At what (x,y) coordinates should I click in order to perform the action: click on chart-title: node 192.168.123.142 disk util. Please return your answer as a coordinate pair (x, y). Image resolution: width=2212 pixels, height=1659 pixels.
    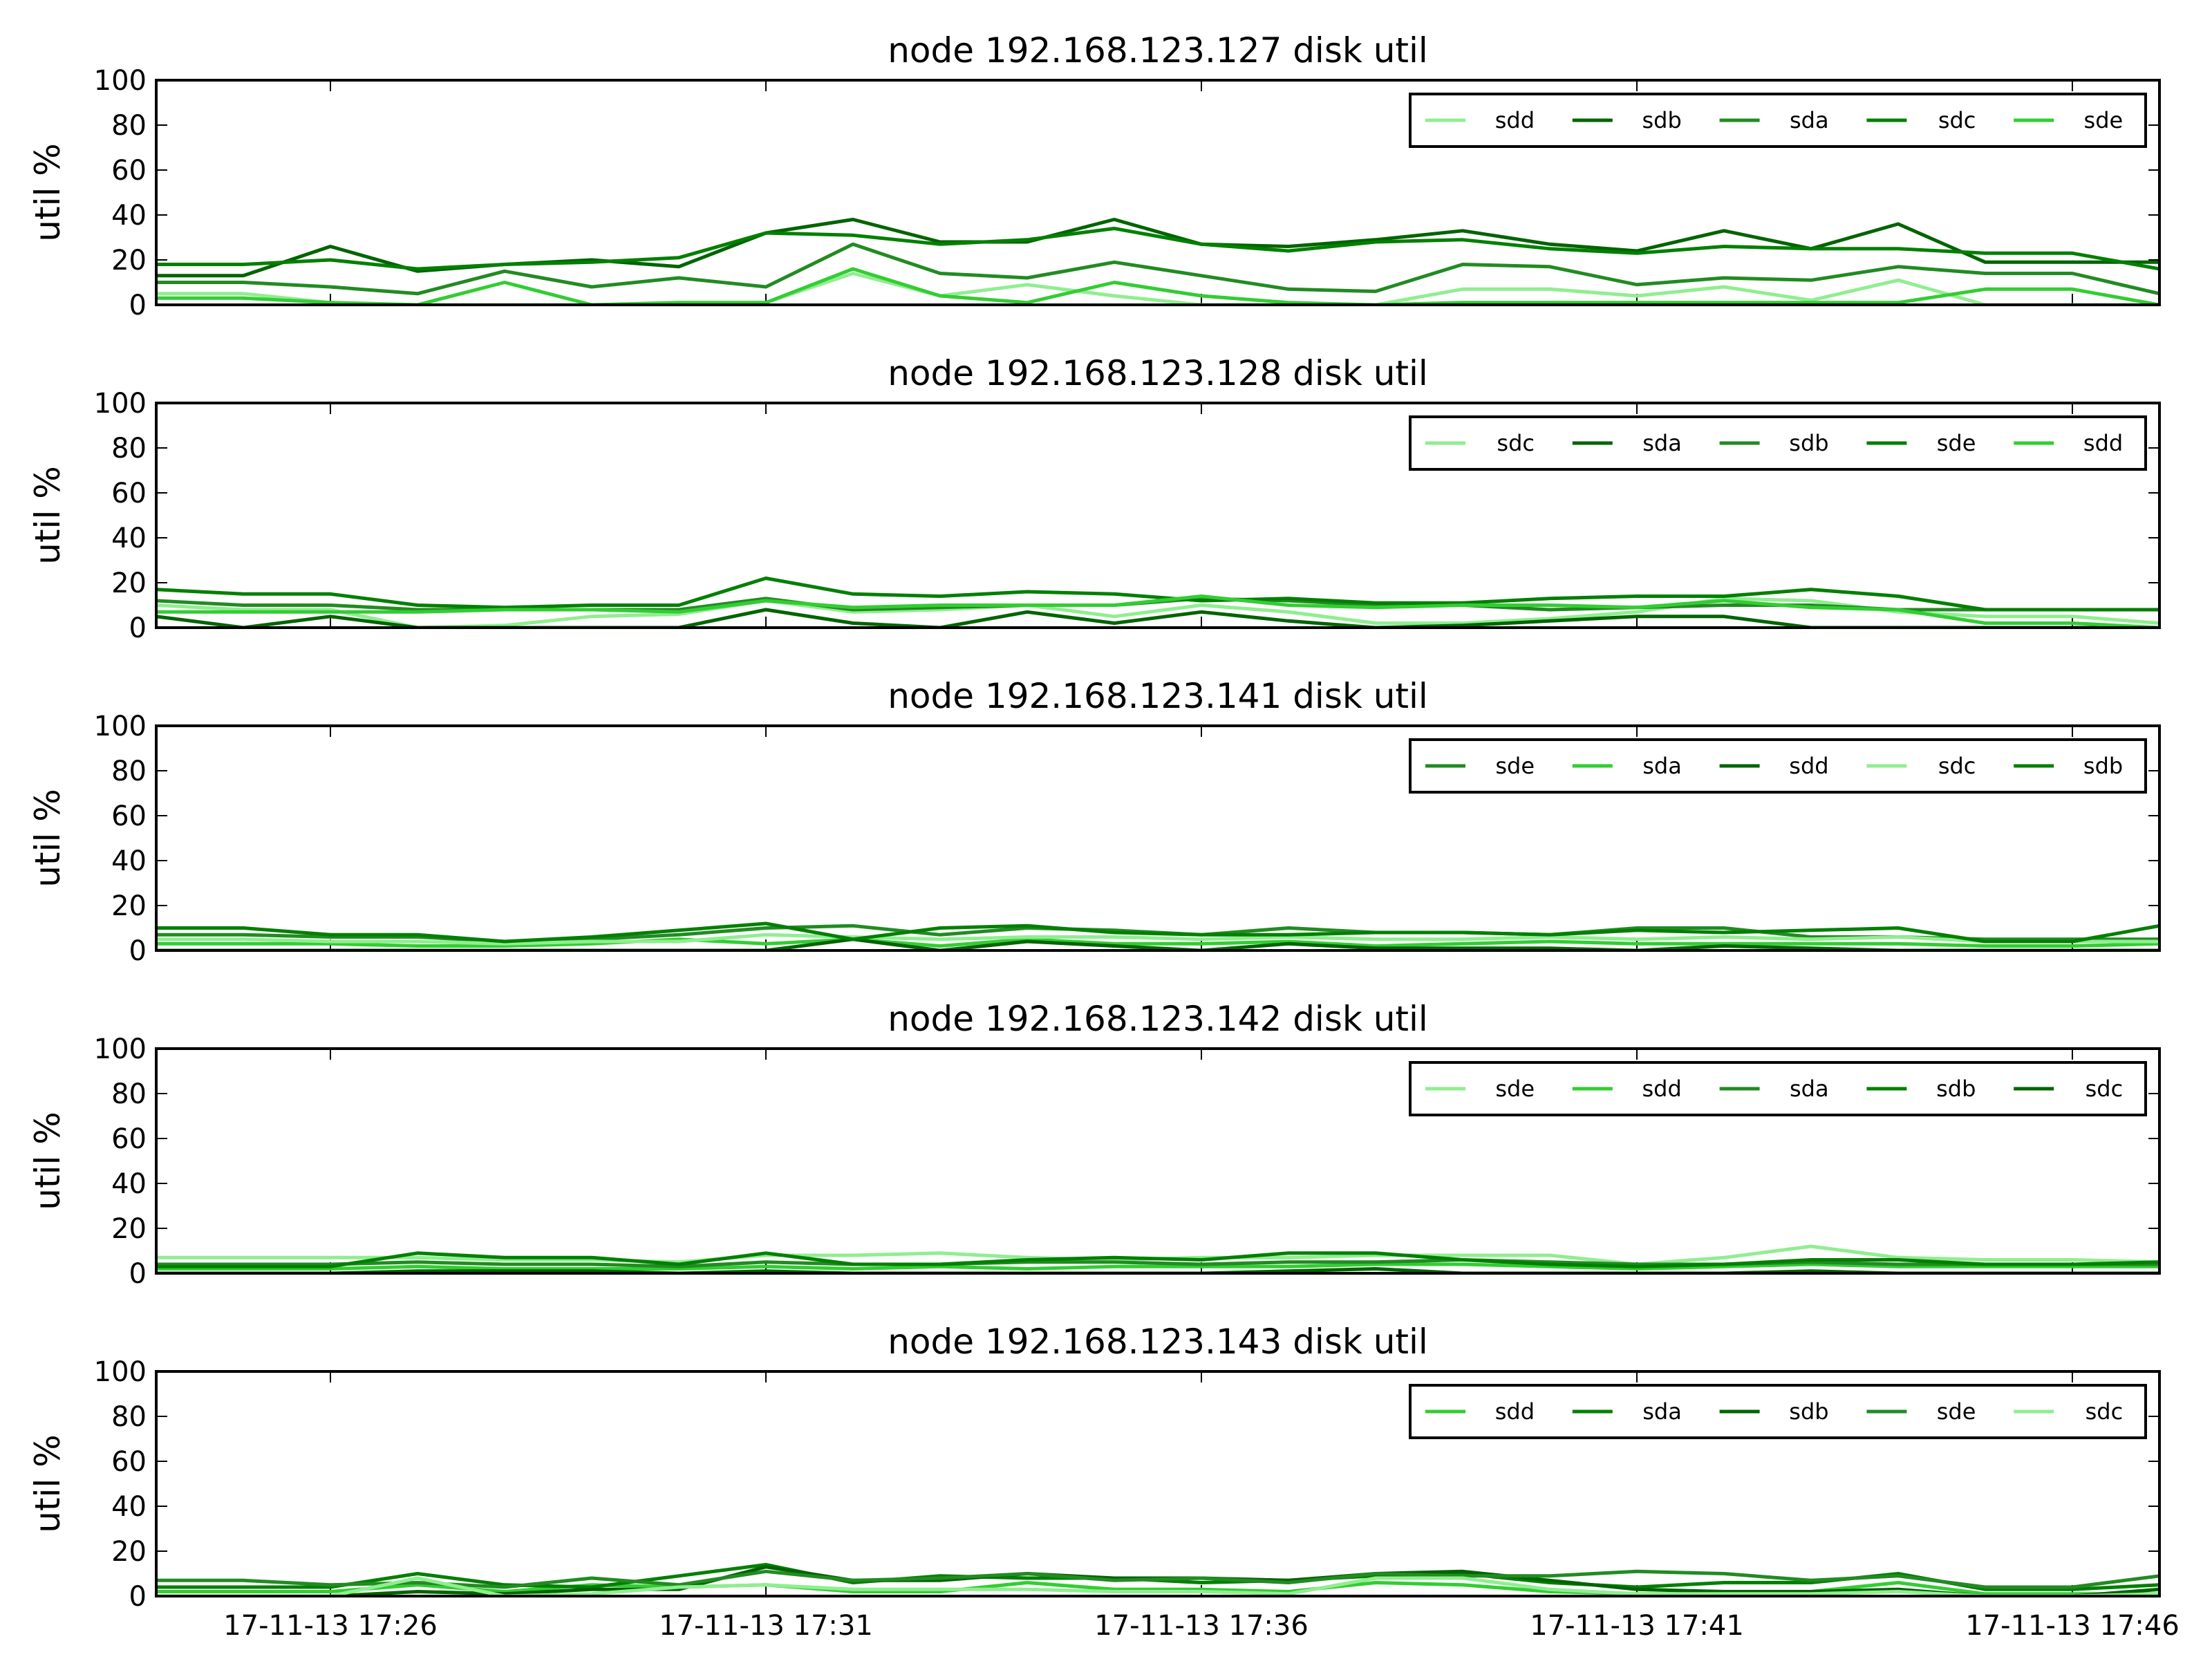
    Looking at the image, I should click on (1158, 1019).